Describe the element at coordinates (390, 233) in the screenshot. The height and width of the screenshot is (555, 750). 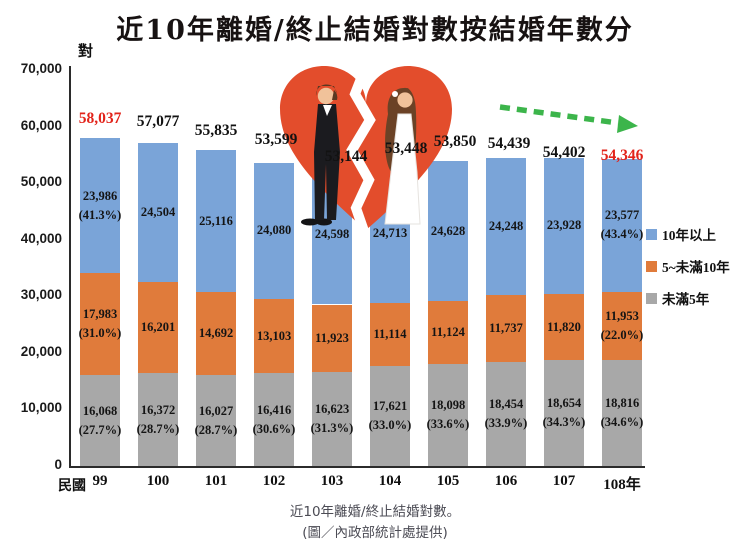
I see `segment-label-line: 24,713` at that location.